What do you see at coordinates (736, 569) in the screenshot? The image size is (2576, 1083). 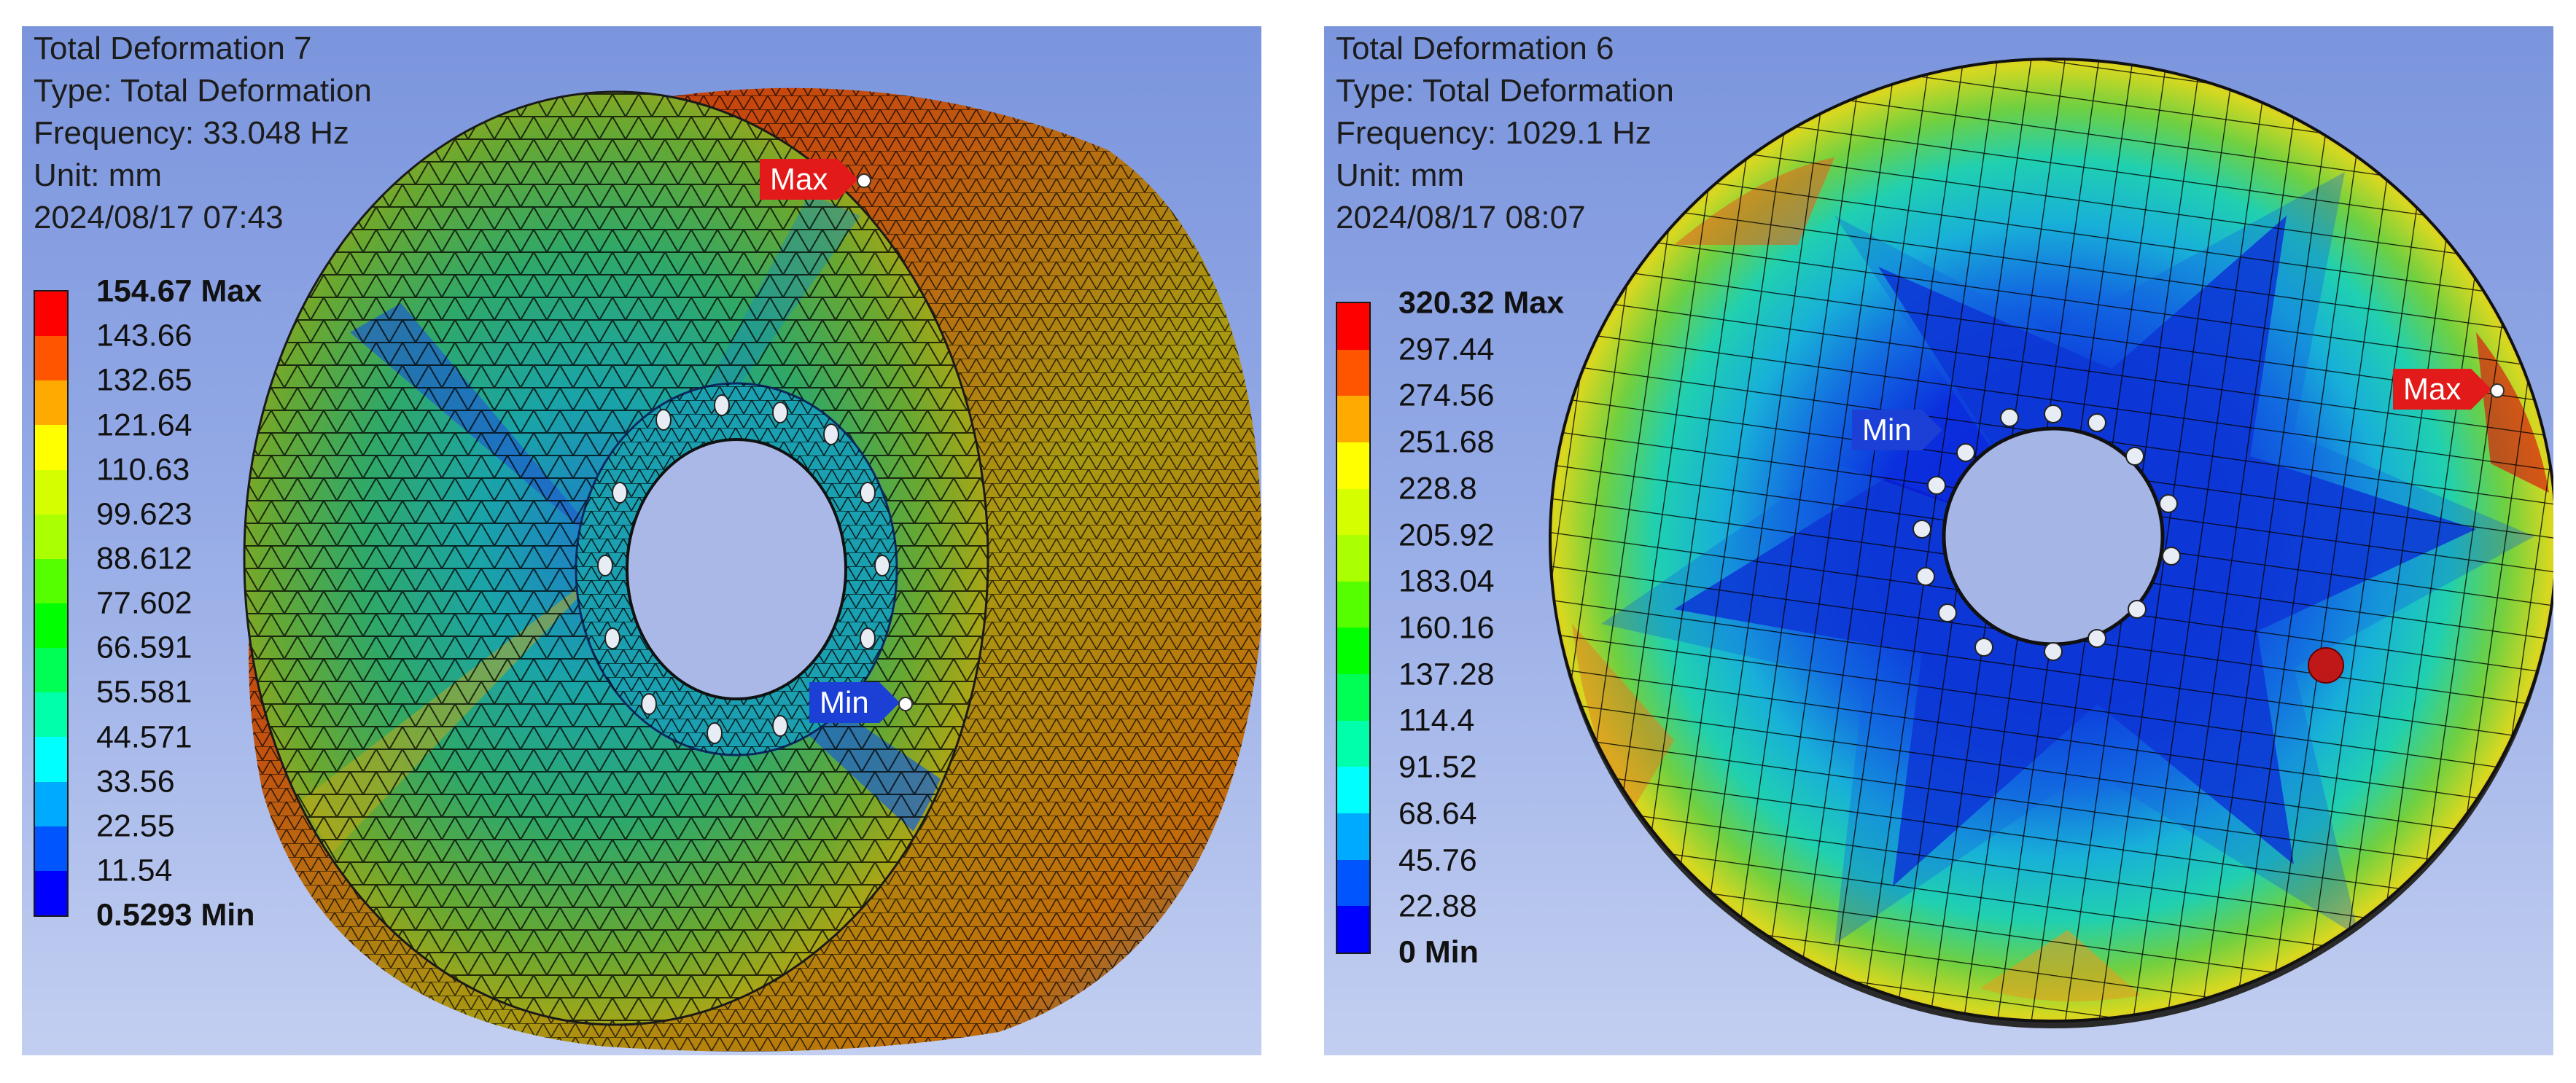 I see `center-bore` at bounding box center [736, 569].